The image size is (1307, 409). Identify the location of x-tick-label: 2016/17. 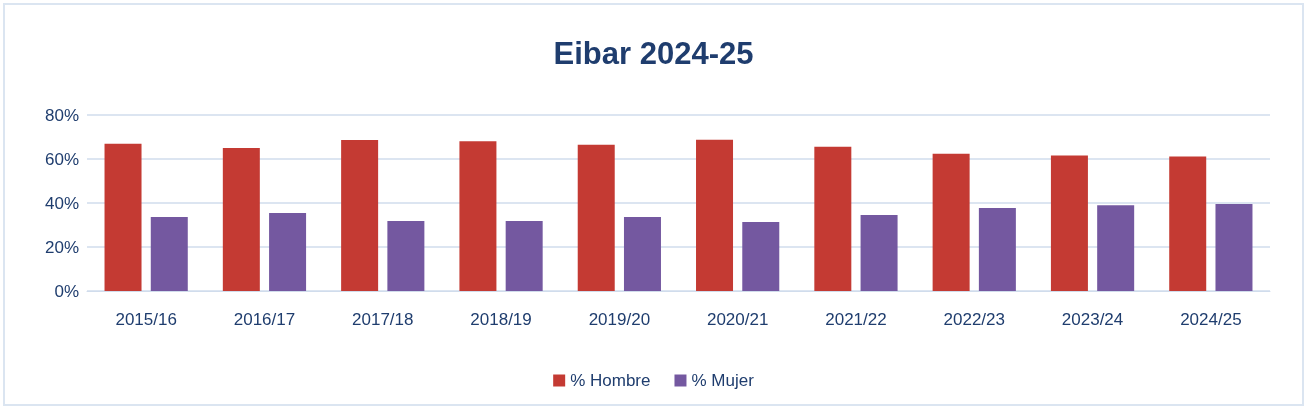
(264, 319).